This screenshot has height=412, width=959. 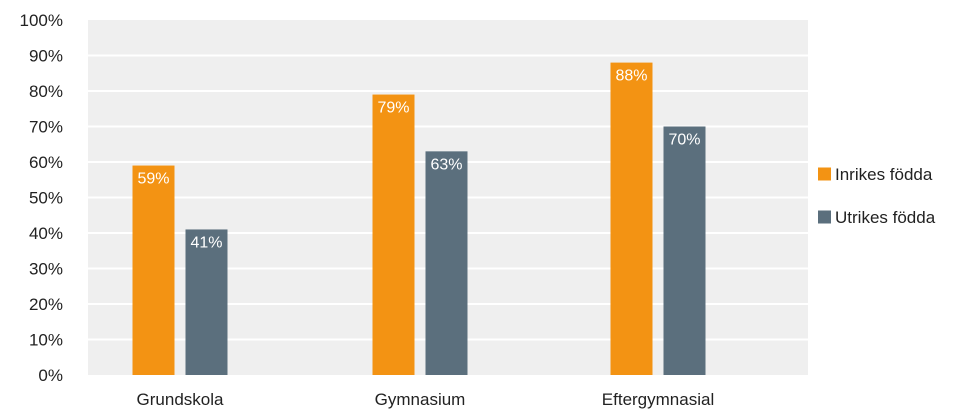 I want to click on data-label: 70%, so click(x=684, y=140).